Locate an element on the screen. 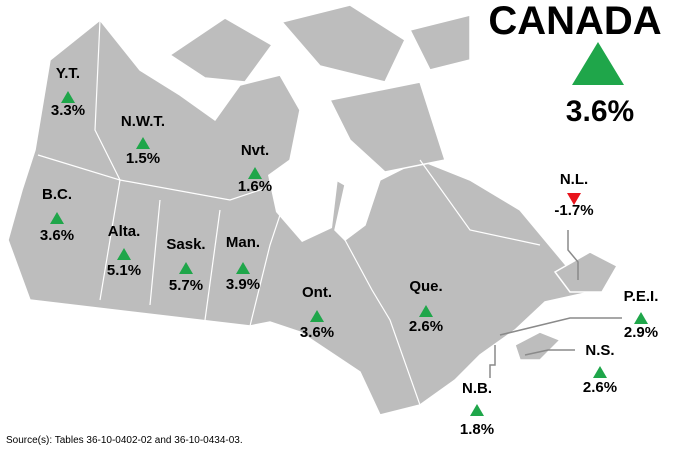 The image size is (675, 451). region-name: N.W.T. is located at coordinates (143, 121).